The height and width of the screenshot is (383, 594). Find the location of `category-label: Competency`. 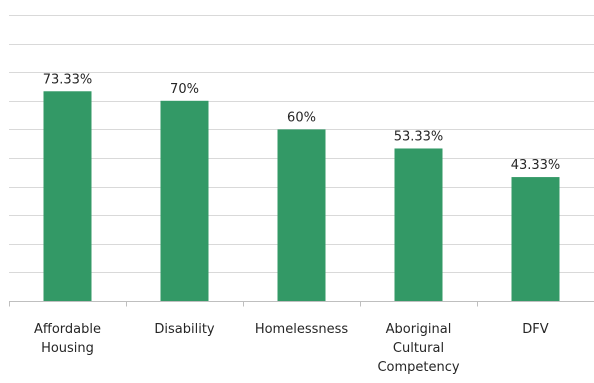

category-label: Competency is located at coordinates (418, 367).